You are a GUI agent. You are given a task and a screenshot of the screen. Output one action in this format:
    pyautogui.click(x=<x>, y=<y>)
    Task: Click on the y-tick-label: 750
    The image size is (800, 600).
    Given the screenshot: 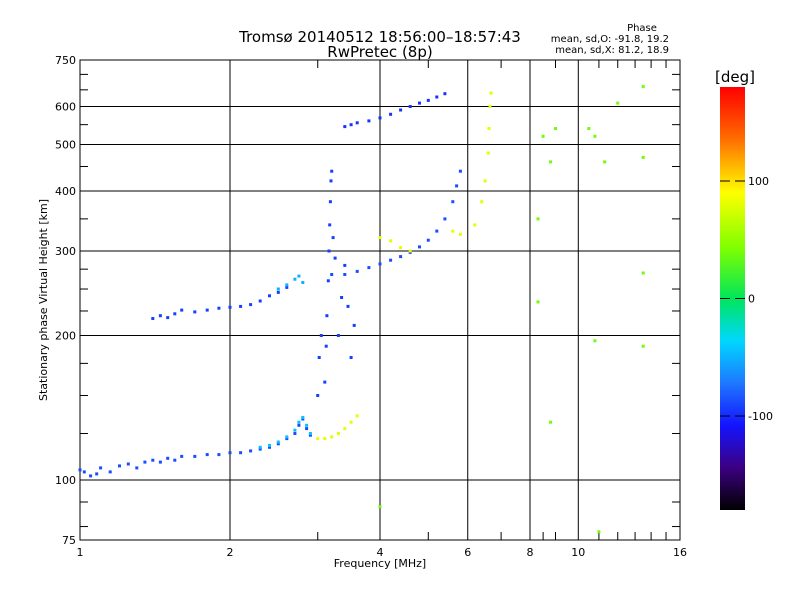 What is the action you would take?
    pyautogui.click(x=65, y=60)
    